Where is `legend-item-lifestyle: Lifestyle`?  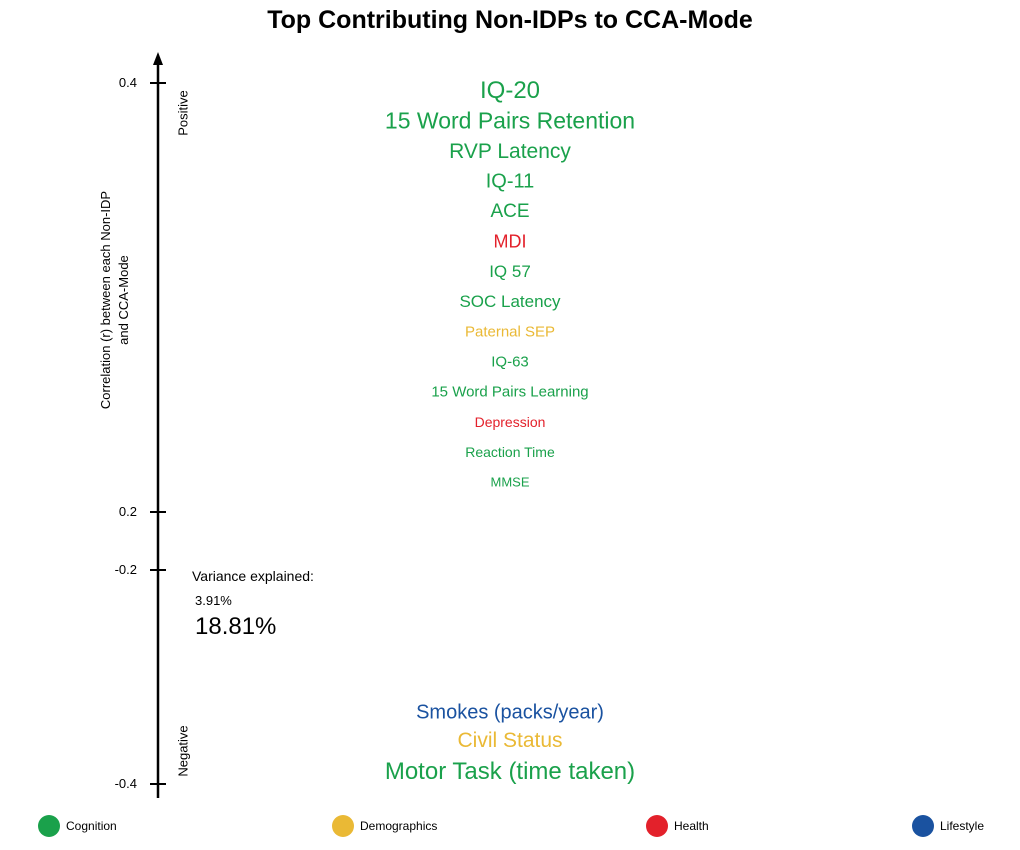 legend-item-lifestyle: Lifestyle is located at coordinates (948, 826).